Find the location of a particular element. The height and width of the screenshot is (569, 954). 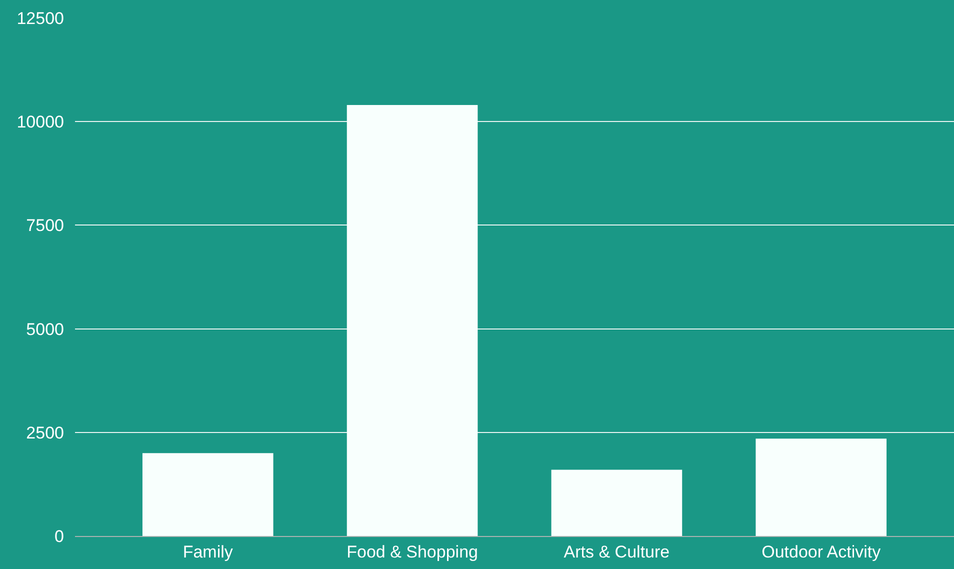

x-tick-label: Arts & Culture is located at coordinates (617, 552).